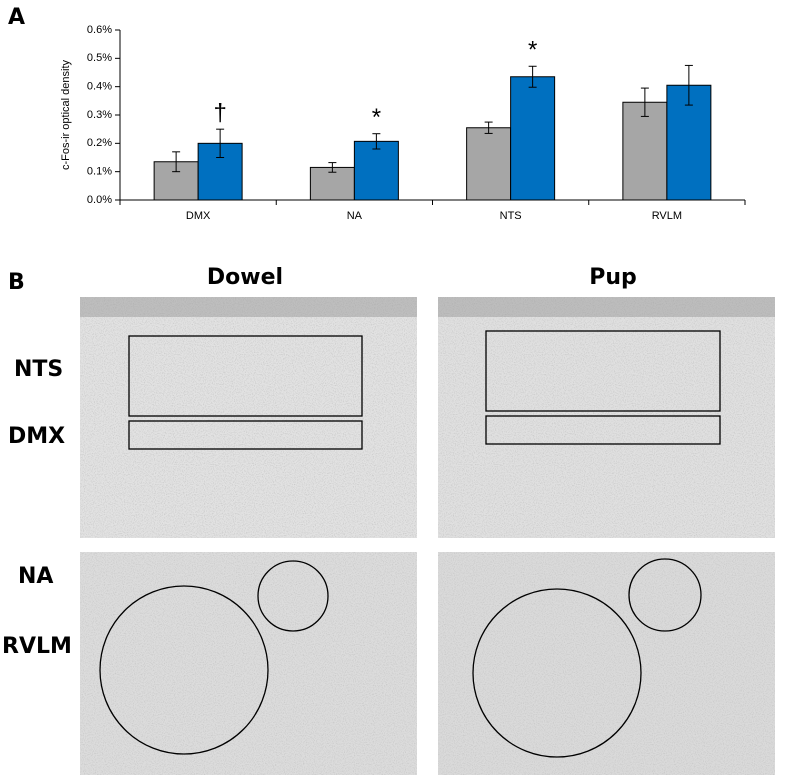 Image resolution: width=785 pixels, height=777 pixels. Describe the element at coordinates (355, 216) in the screenshot. I see `x-tick-label: NA` at that location.